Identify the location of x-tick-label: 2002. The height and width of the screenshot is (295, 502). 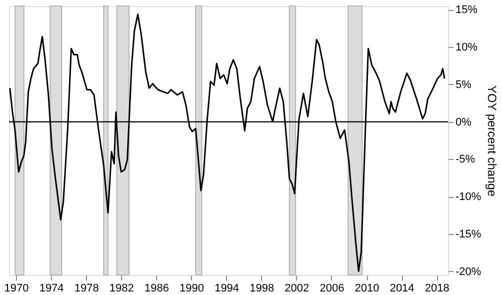
(297, 288).